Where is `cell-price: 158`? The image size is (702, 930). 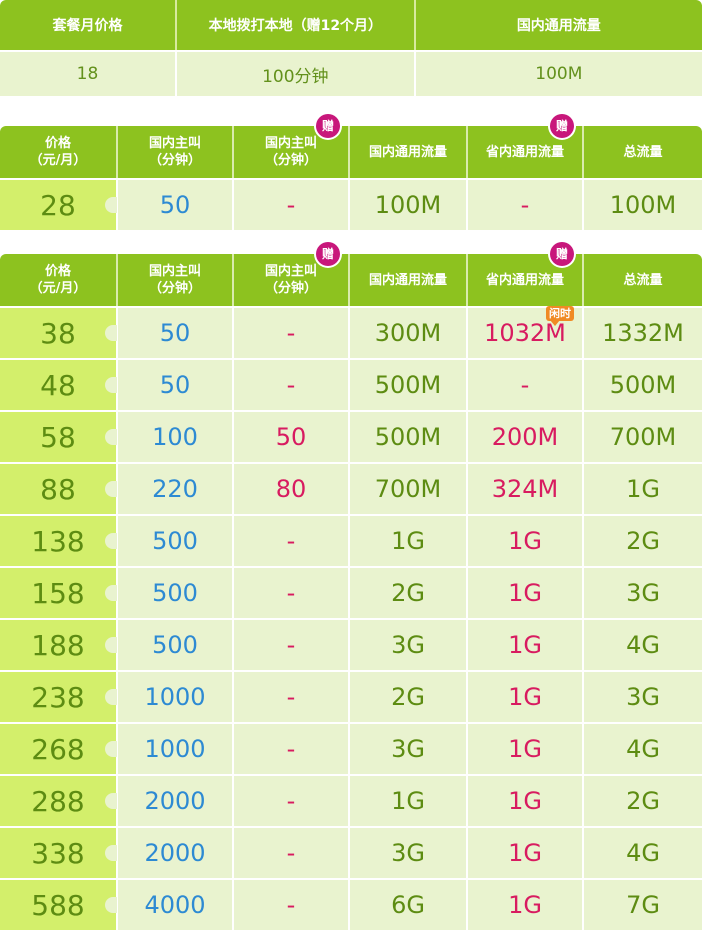 cell-price: 158 is located at coordinates (59, 593).